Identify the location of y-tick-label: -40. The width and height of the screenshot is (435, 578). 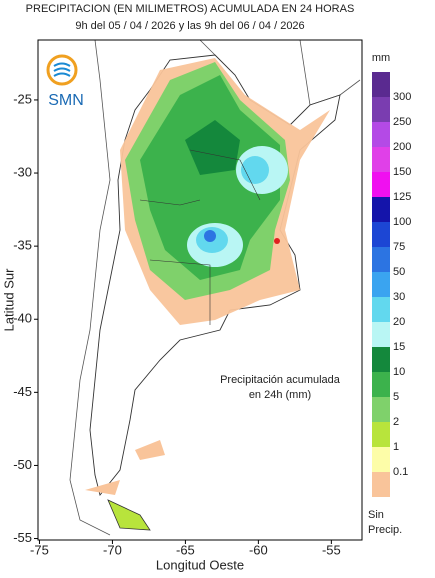
(22, 318).